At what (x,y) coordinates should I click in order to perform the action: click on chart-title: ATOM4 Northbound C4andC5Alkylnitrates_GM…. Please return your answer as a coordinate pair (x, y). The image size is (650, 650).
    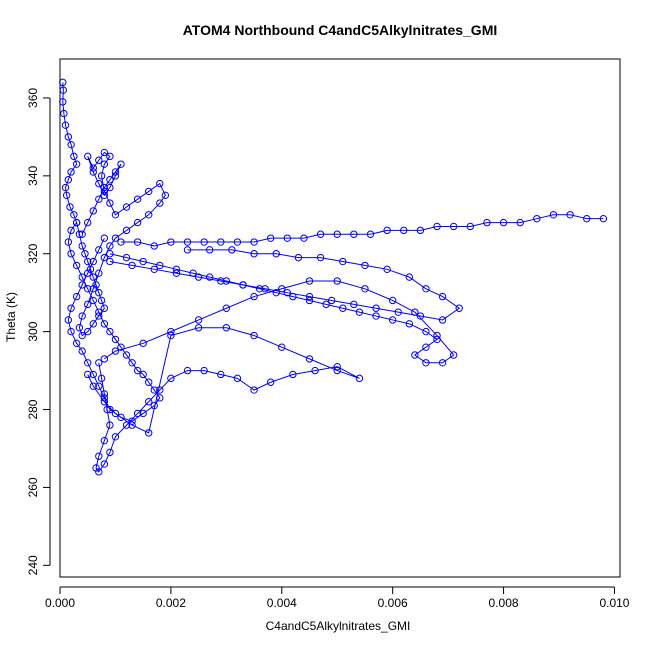
    Looking at the image, I should click on (340, 30).